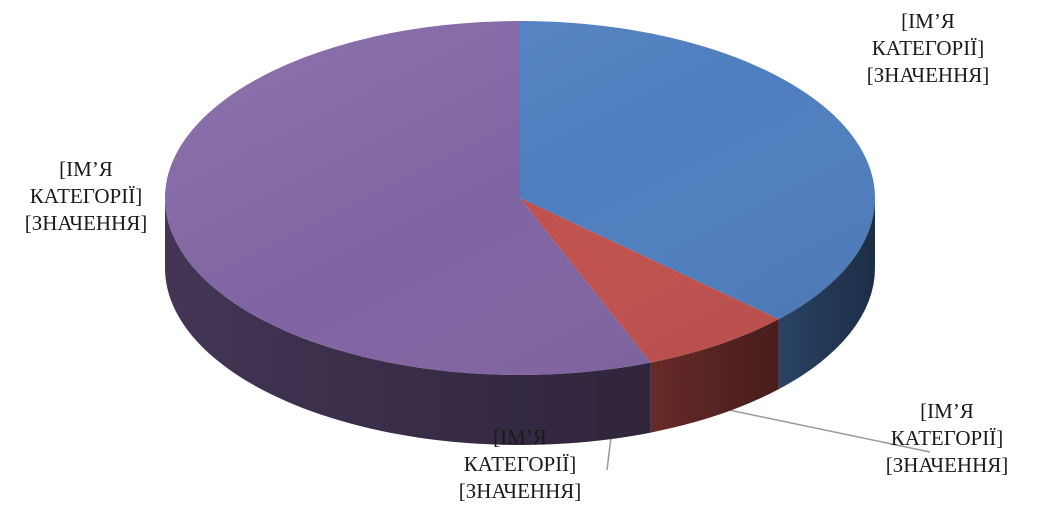 This screenshot has height=506, width=1038. I want to click on data-label-slice-3b: [ІМ’Я КАТЕГОРІЇ] [ЗНАЧЕННЯ], so click(520, 464).